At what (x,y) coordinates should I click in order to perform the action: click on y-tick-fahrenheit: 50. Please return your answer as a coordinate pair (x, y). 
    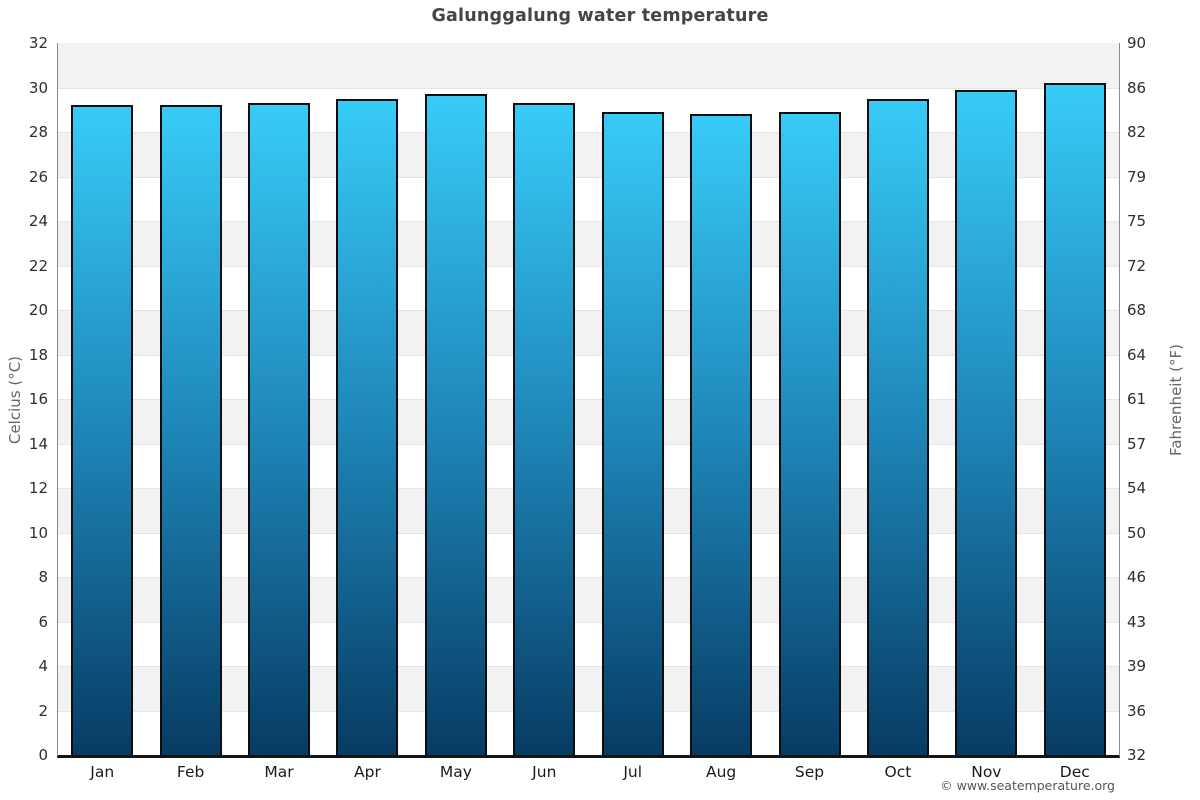
    Looking at the image, I should click on (1137, 532).